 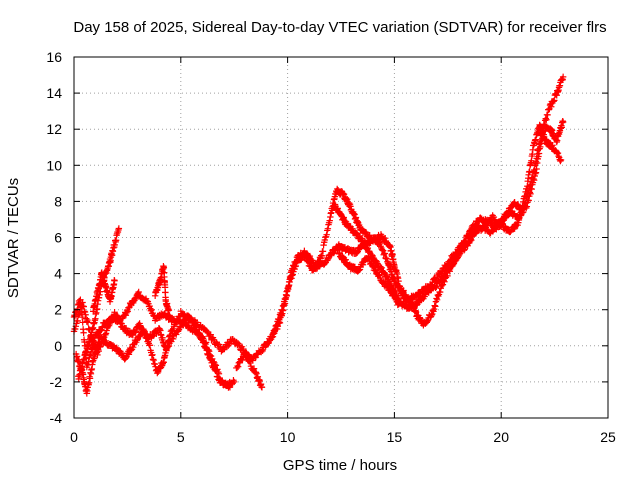 What do you see at coordinates (54, 129) in the screenshot?
I see `y-tick-label: 12` at bounding box center [54, 129].